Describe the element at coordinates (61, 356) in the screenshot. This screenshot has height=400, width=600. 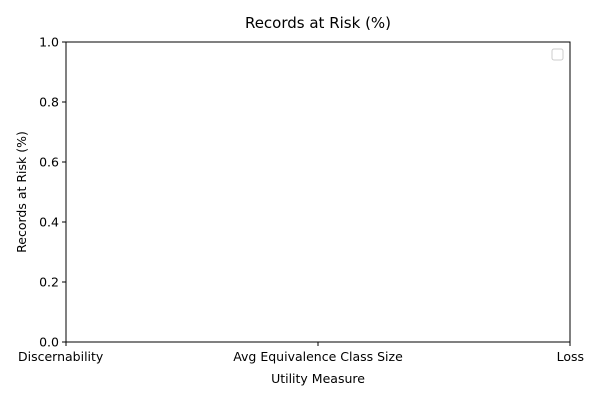
I see `x-tick-label: Discernability` at that location.